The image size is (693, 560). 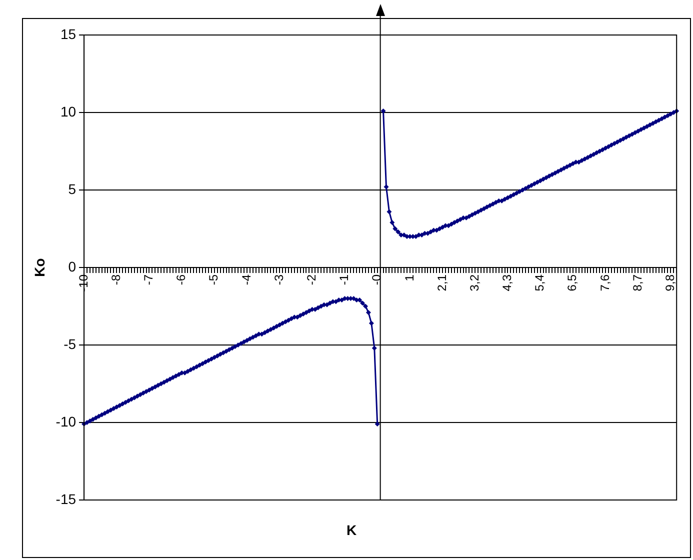 I want to click on y-tick-label: 15, so click(x=68, y=34).